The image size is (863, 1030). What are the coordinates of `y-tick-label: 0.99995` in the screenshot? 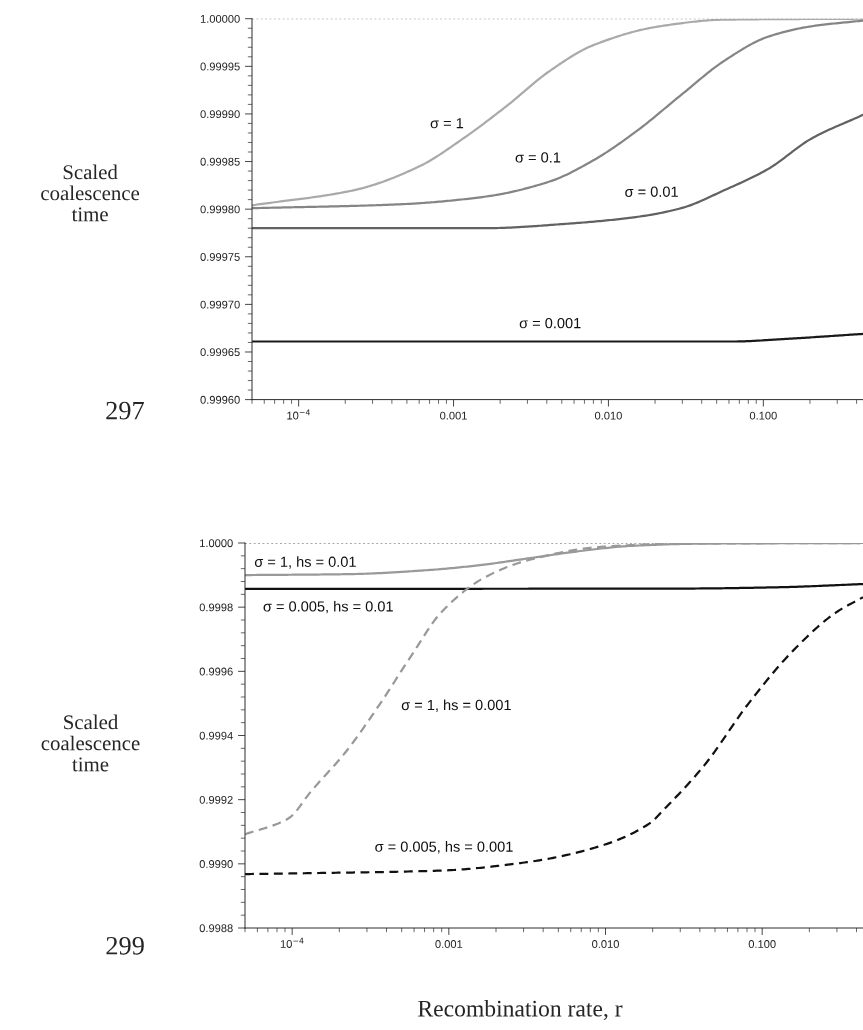 It's located at (220, 66).